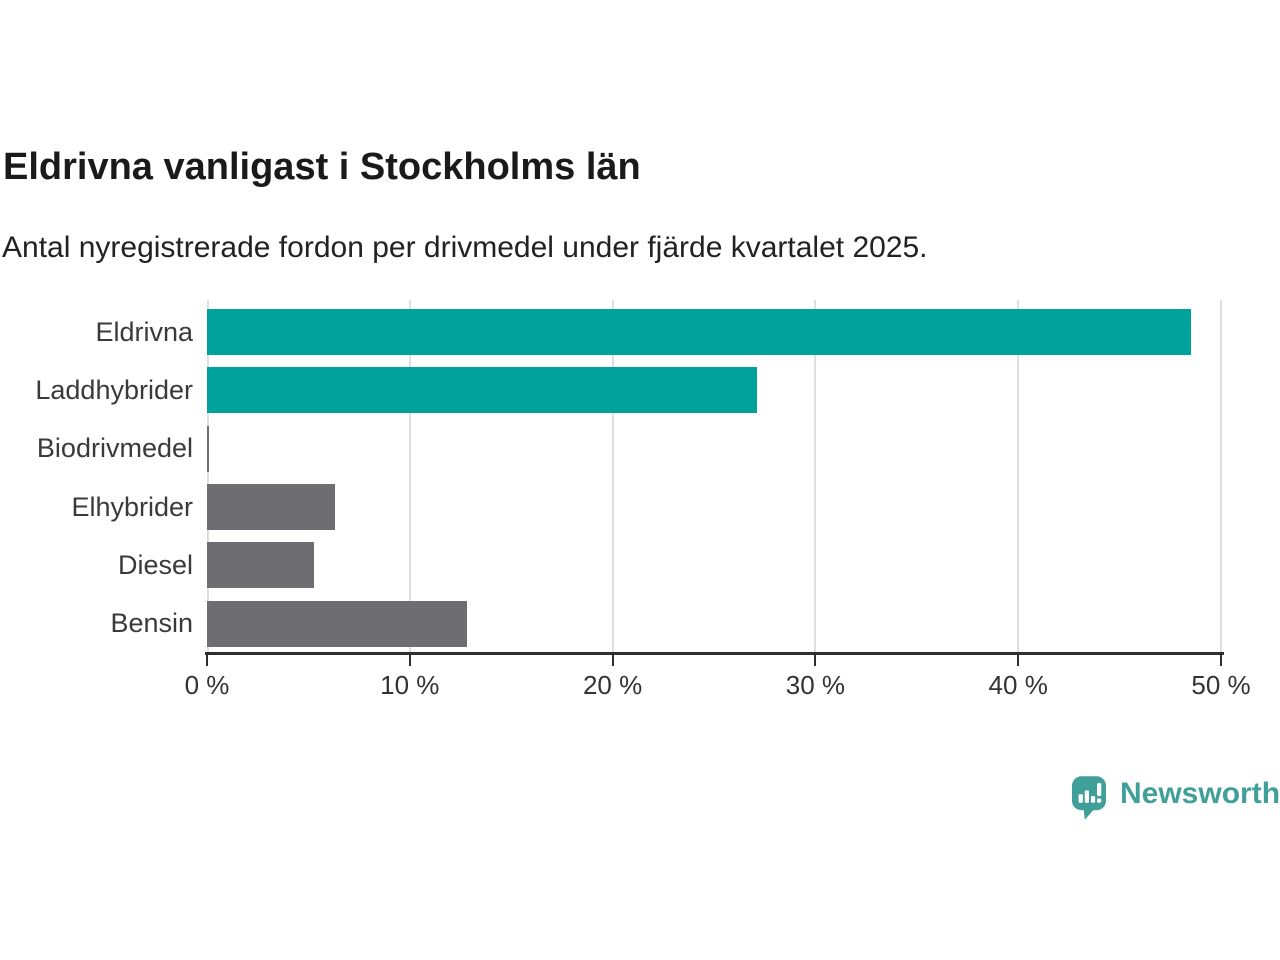 The width and height of the screenshot is (1280, 960). I want to click on category-label-eldrivna: Eldrivna, so click(144, 331).